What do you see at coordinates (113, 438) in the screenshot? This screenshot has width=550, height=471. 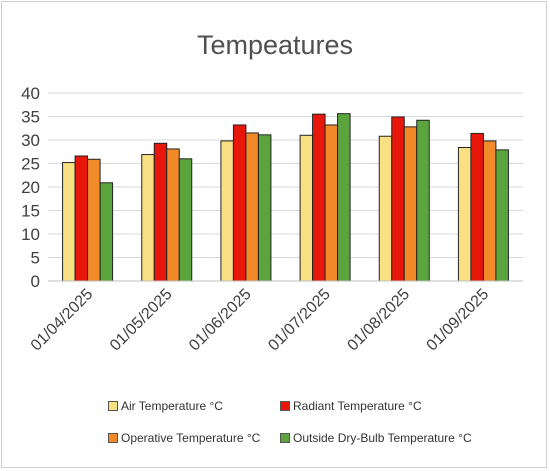 I see `legend-swatch-operative-temperature` at bounding box center [113, 438].